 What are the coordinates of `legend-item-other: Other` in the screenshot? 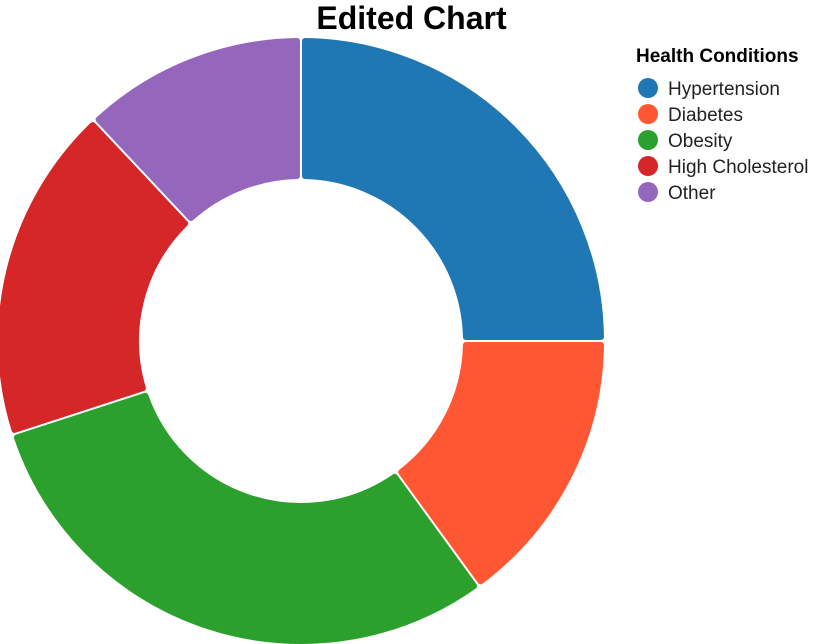 It's located at (677, 193).